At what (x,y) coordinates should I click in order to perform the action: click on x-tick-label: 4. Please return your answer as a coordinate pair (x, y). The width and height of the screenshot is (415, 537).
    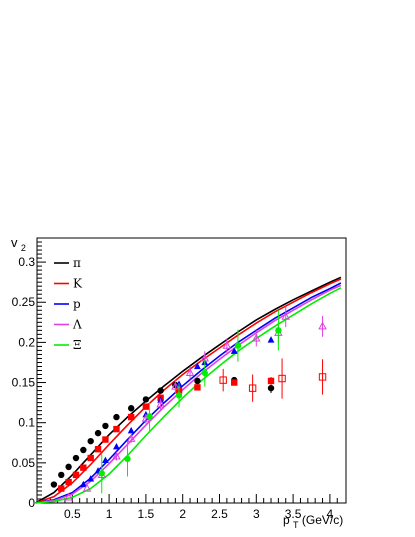
    Looking at the image, I should click on (330, 514).